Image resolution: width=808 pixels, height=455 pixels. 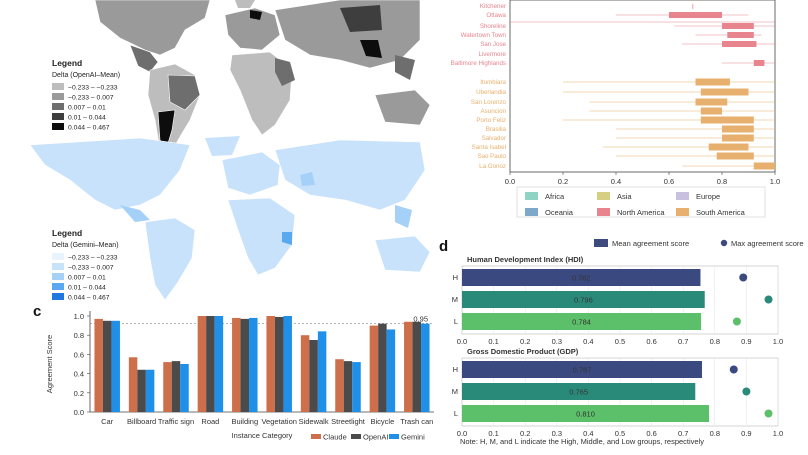 What do you see at coordinates (170, 259) in the screenshot?
I see `map-gemini-south-america` at bounding box center [170, 259].